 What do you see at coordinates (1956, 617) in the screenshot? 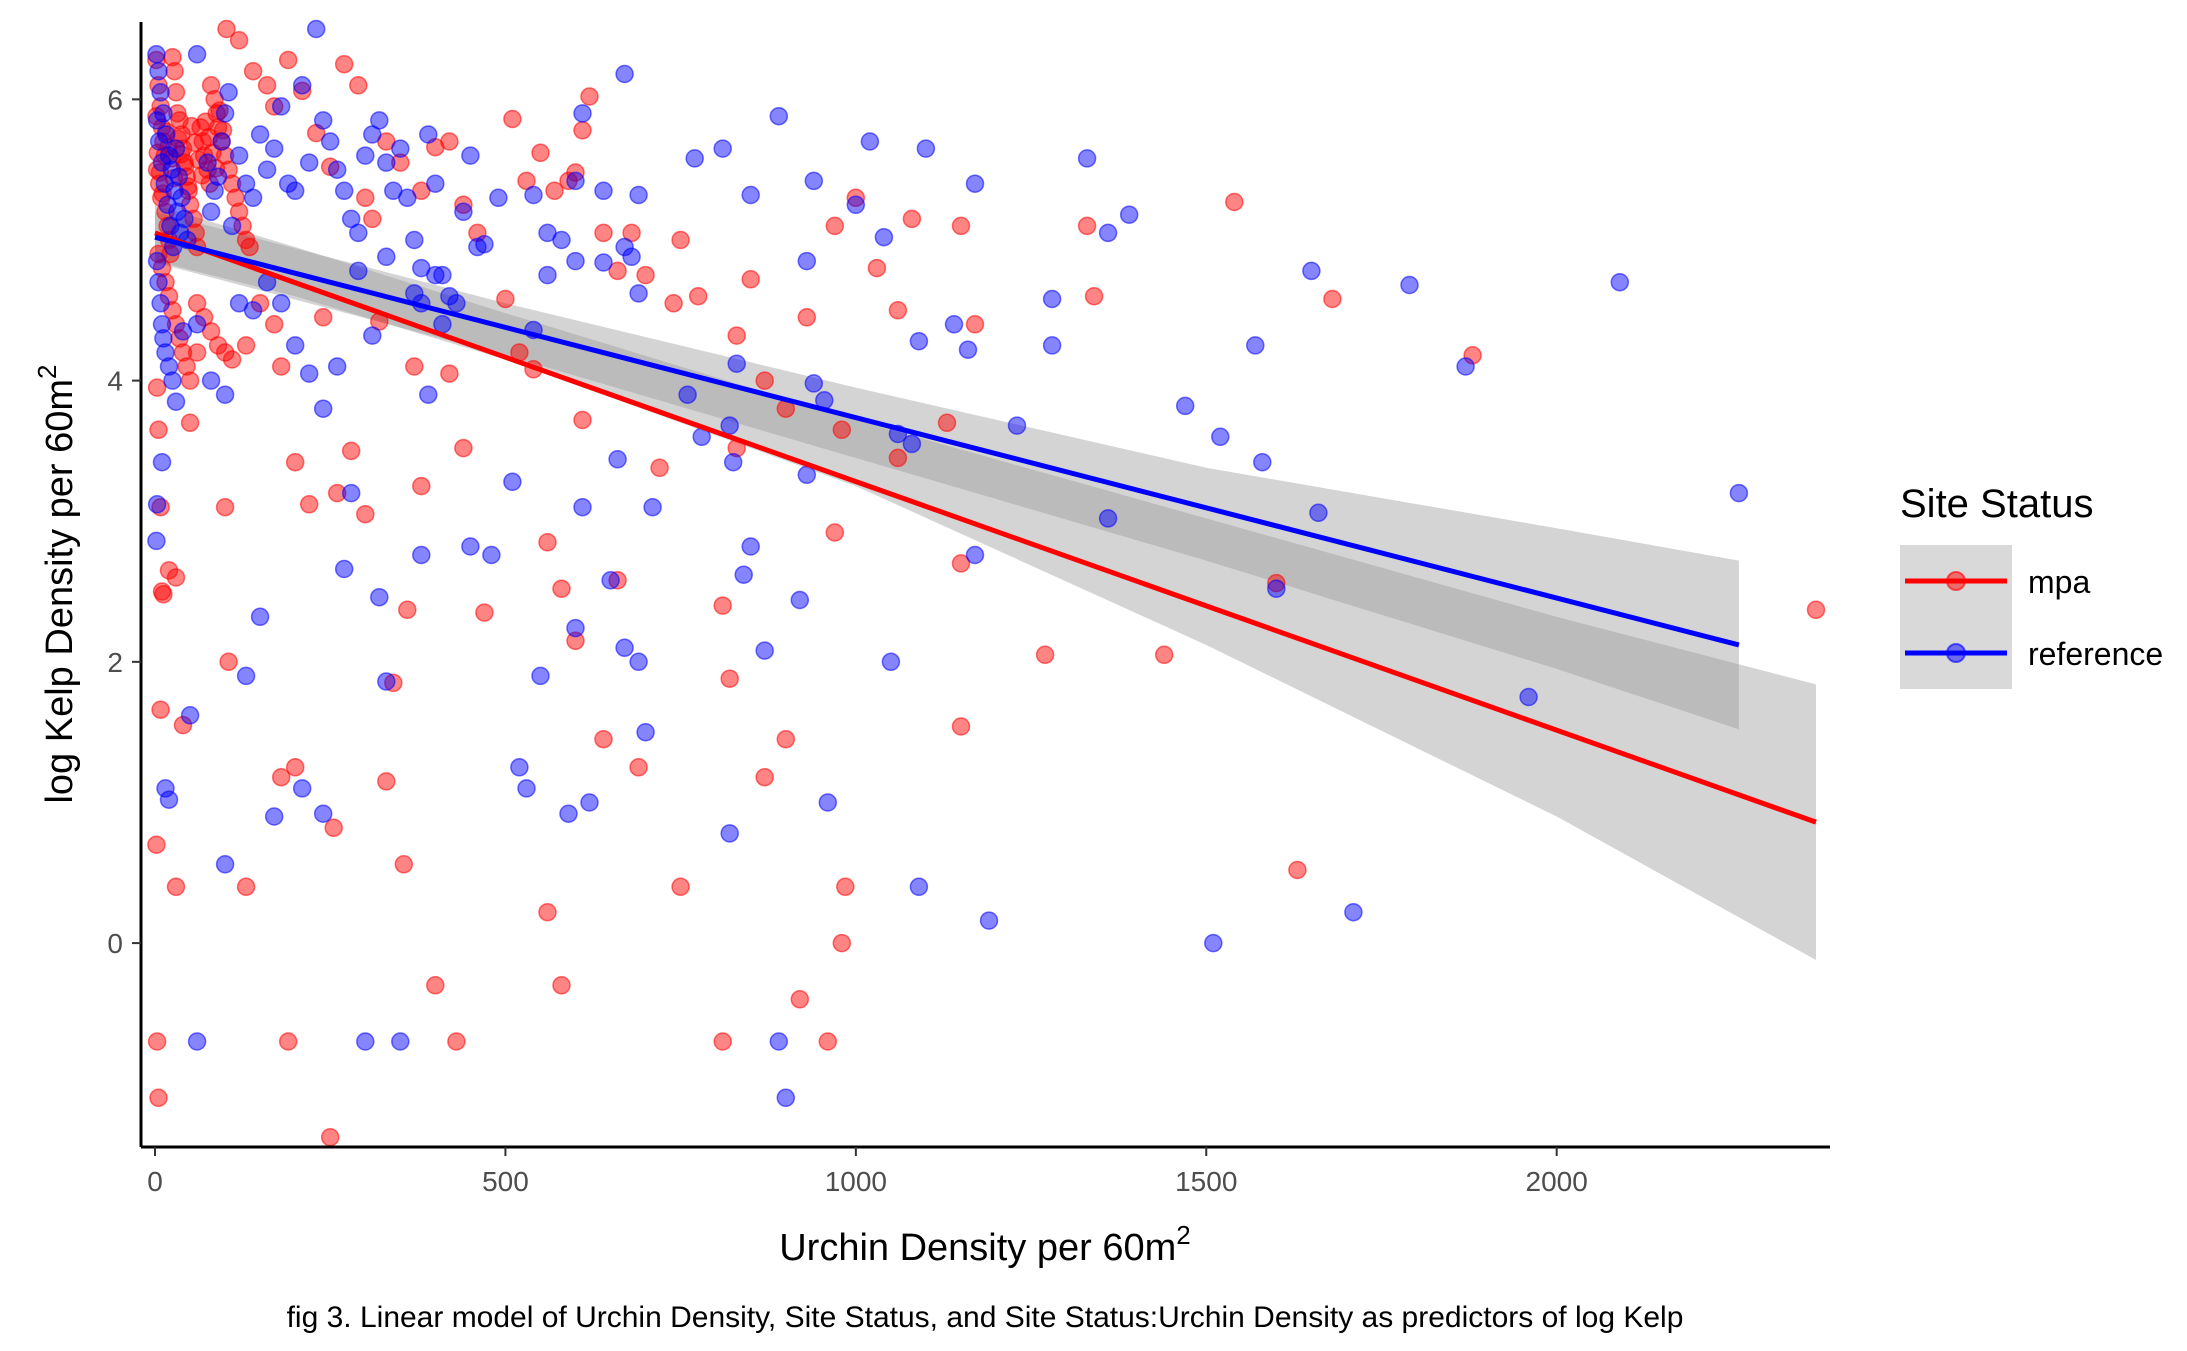
I see `legend-key-bg` at bounding box center [1956, 617].